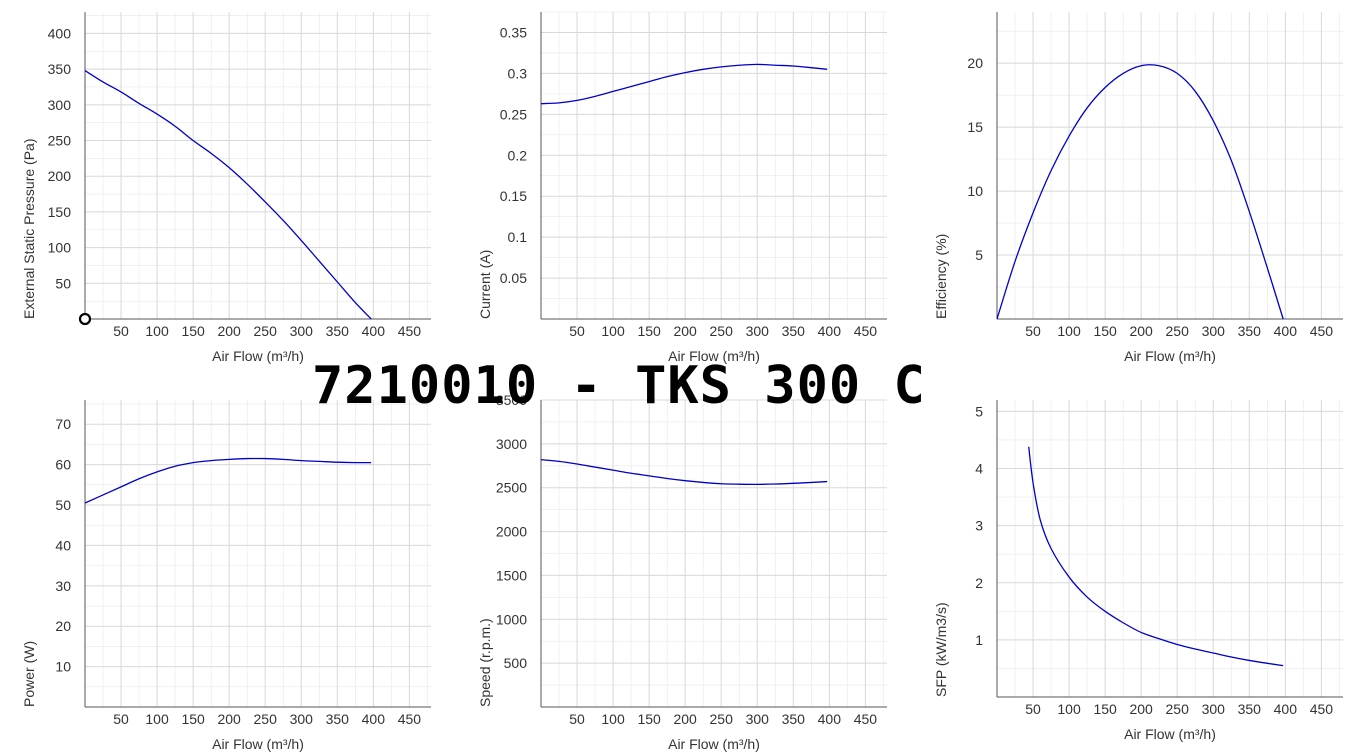 The height and width of the screenshot is (755, 1349). I want to click on y-tick-label: 1500, so click(511, 575).